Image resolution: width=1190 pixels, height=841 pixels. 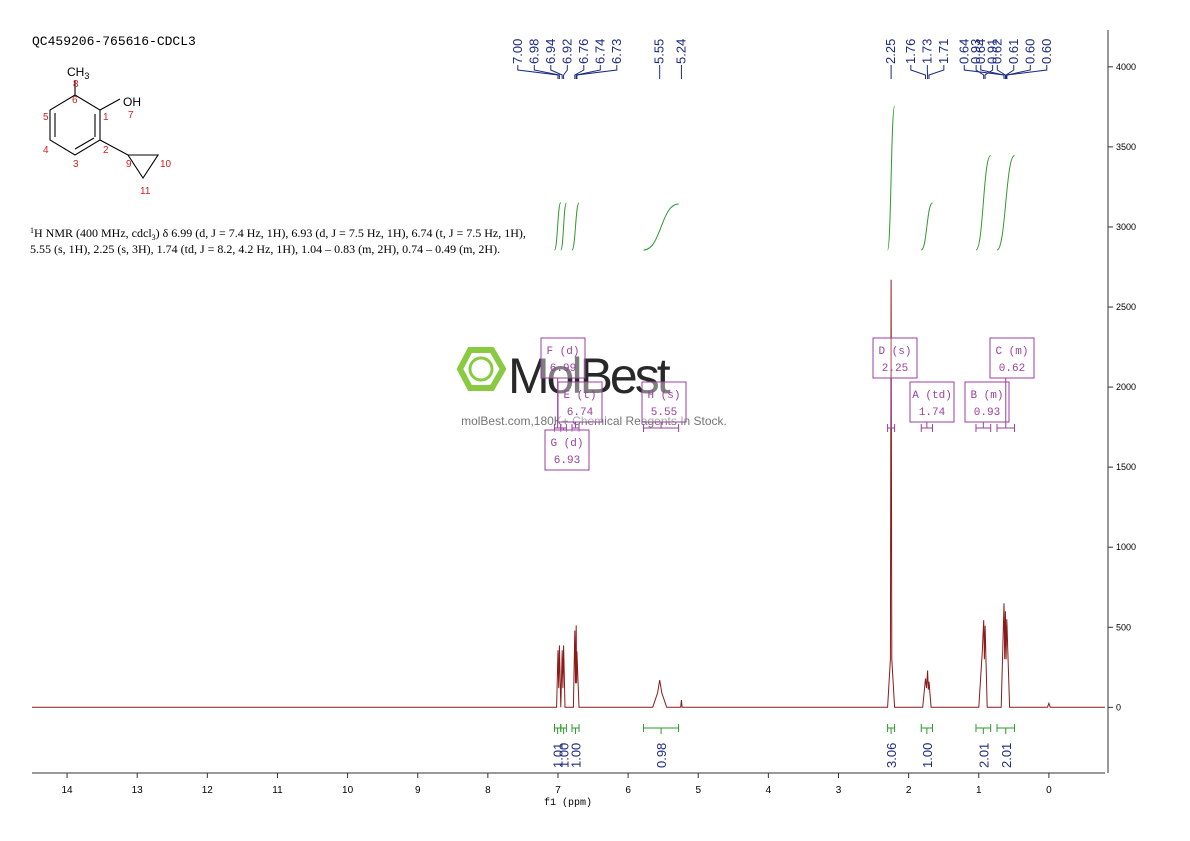 I want to click on atom-number: 5, so click(x=46, y=117).